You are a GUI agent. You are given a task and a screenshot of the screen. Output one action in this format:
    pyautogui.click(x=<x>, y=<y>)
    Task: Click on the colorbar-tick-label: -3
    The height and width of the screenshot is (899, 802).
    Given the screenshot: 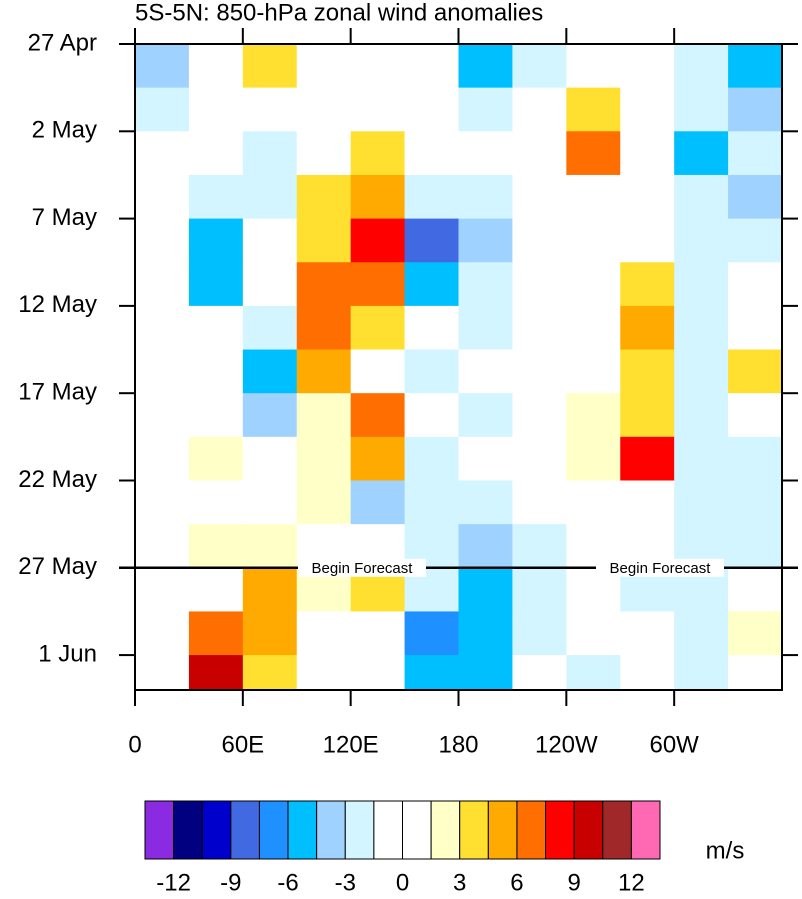 What is the action you would take?
    pyautogui.click(x=345, y=882)
    